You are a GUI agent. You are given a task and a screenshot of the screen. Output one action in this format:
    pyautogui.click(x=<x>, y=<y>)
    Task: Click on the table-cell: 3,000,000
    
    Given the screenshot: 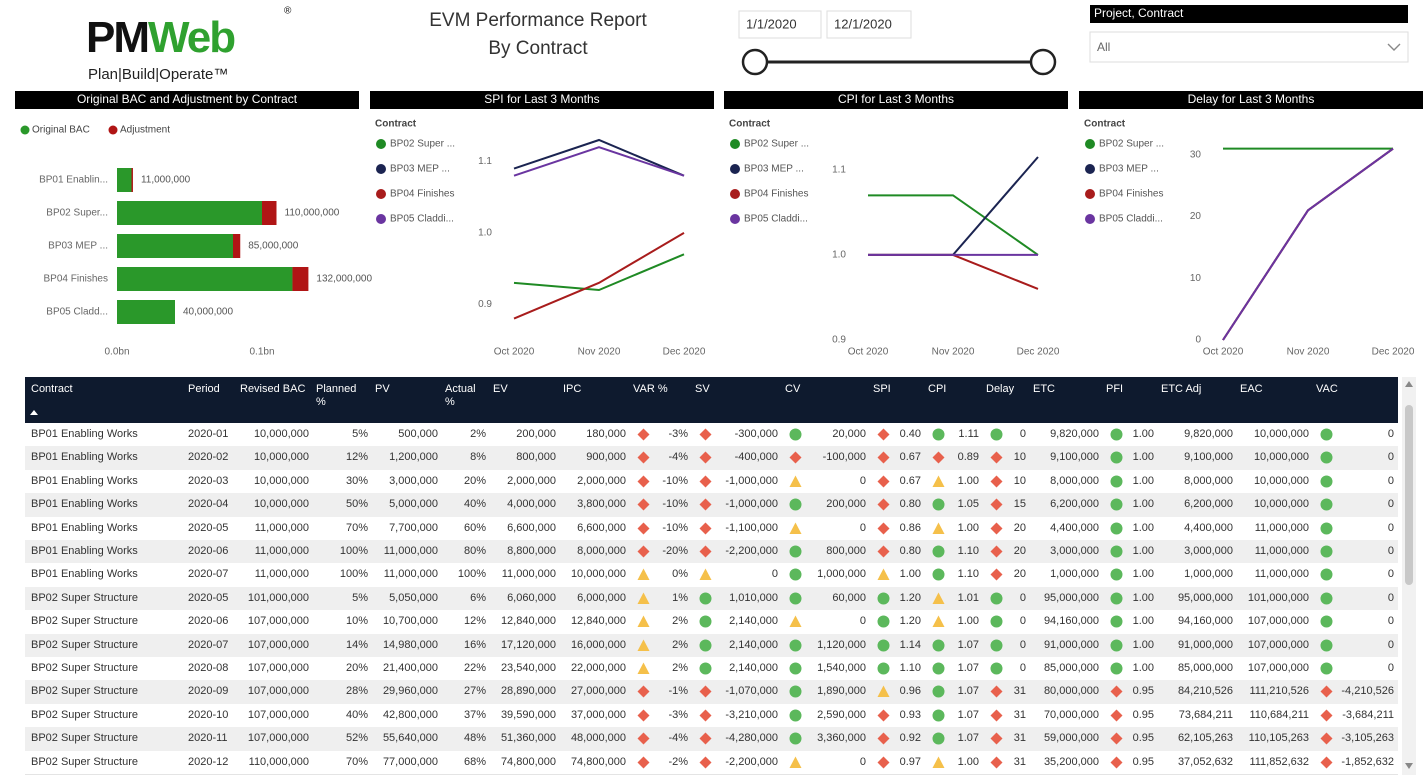 What is the action you would take?
    pyautogui.click(x=1208, y=551)
    